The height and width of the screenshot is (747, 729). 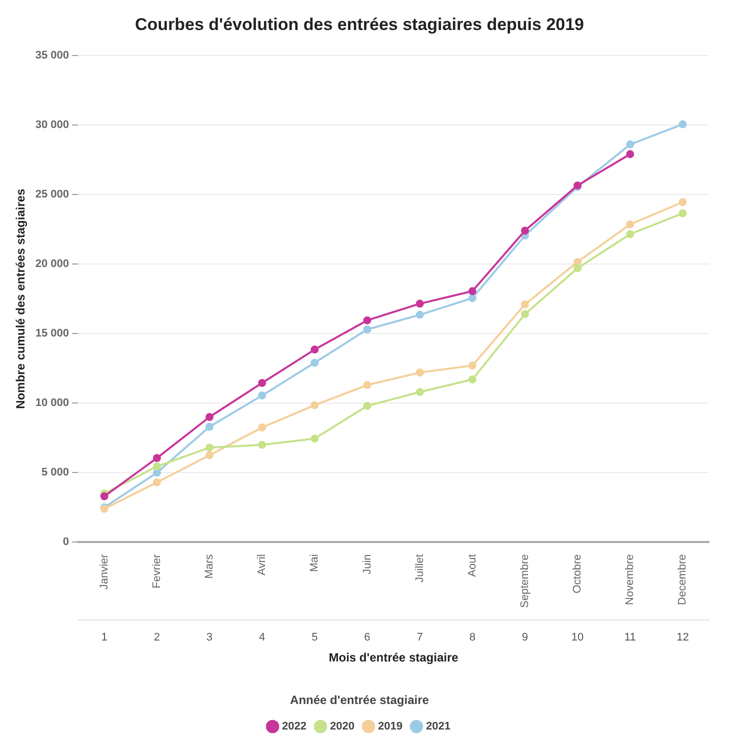 What do you see at coordinates (52, 334) in the screenshot?
I see `y-tick-label: 15 000` at bounding box center [52, 334].